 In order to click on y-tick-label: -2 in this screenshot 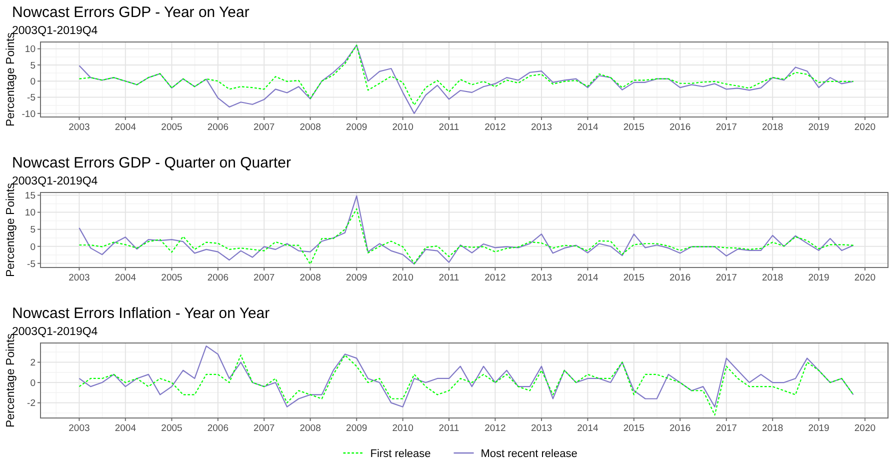, I will do `click(31, 404)`.